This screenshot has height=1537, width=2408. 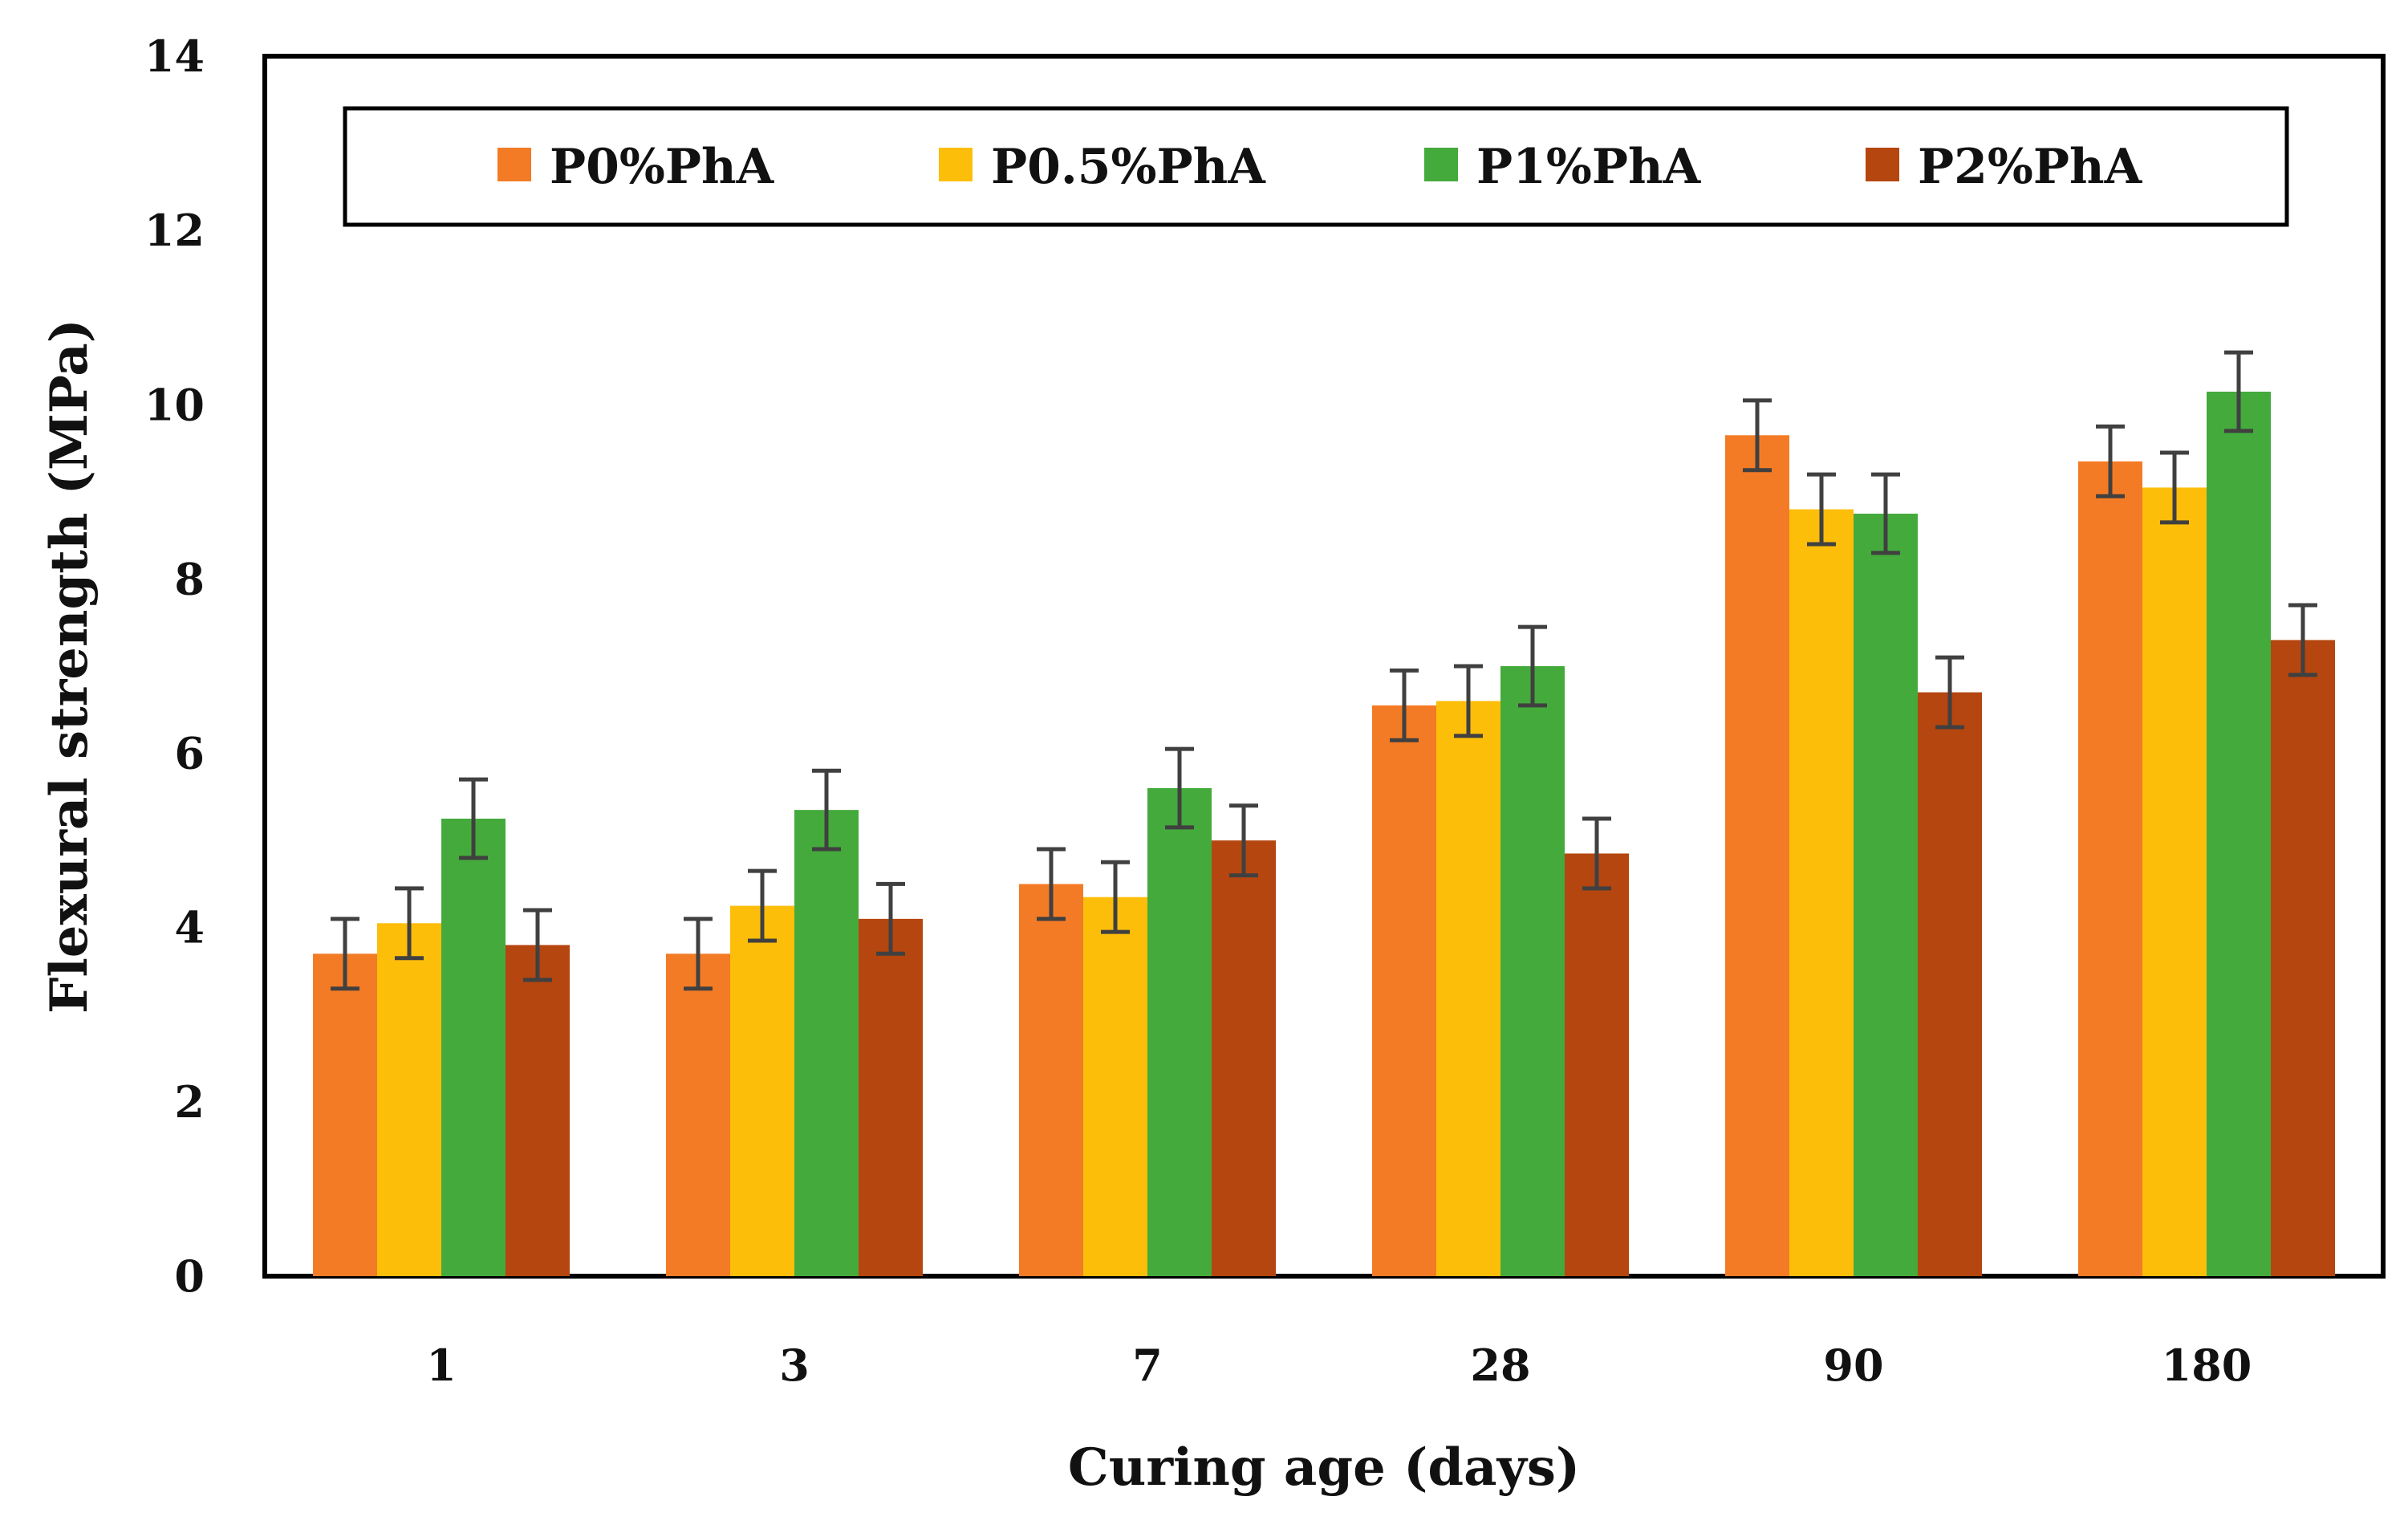 What do you see at coordinates (189, 1102) in the screenshot?
I see `y-tick-label: 2` at bounding box center [189, 1102].